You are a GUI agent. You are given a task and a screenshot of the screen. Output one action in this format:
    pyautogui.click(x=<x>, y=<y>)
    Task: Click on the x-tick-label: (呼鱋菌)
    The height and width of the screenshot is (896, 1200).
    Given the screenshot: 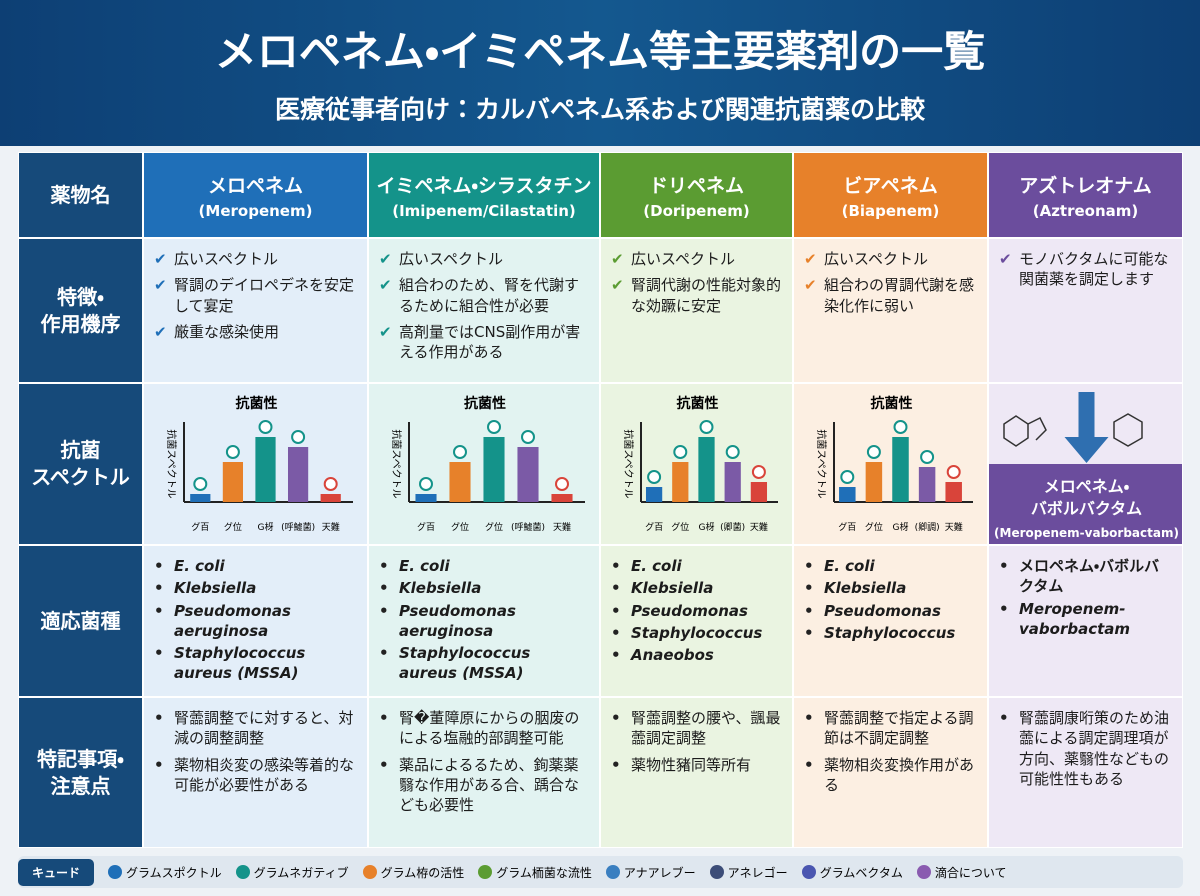 What is the action you would take?
    pyautogui.click(x=528, y=527)
    